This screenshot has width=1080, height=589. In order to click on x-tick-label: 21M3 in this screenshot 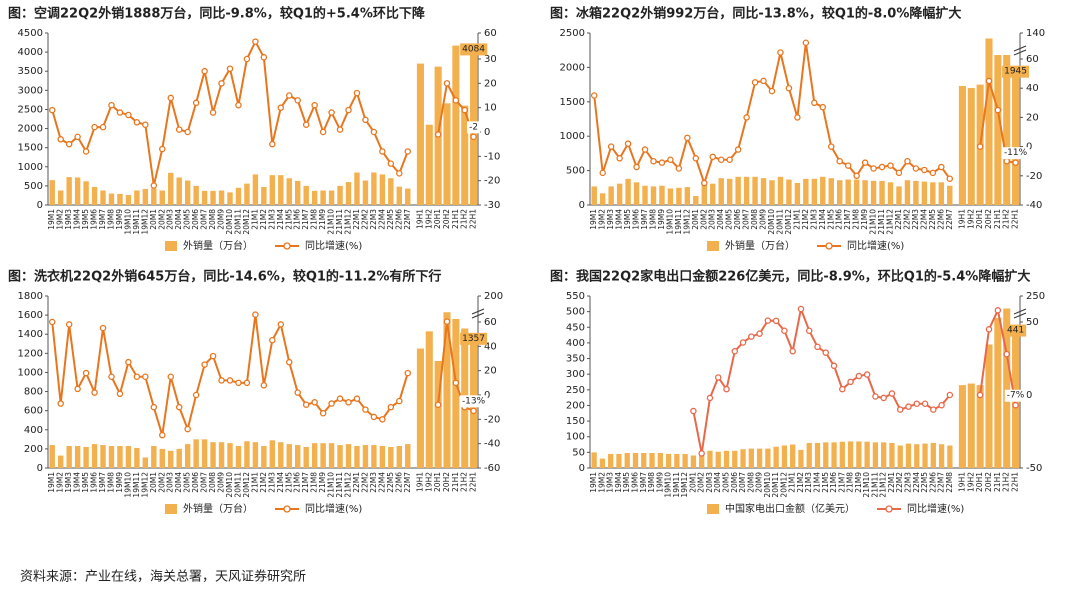, I will do `click(271, 482)`.